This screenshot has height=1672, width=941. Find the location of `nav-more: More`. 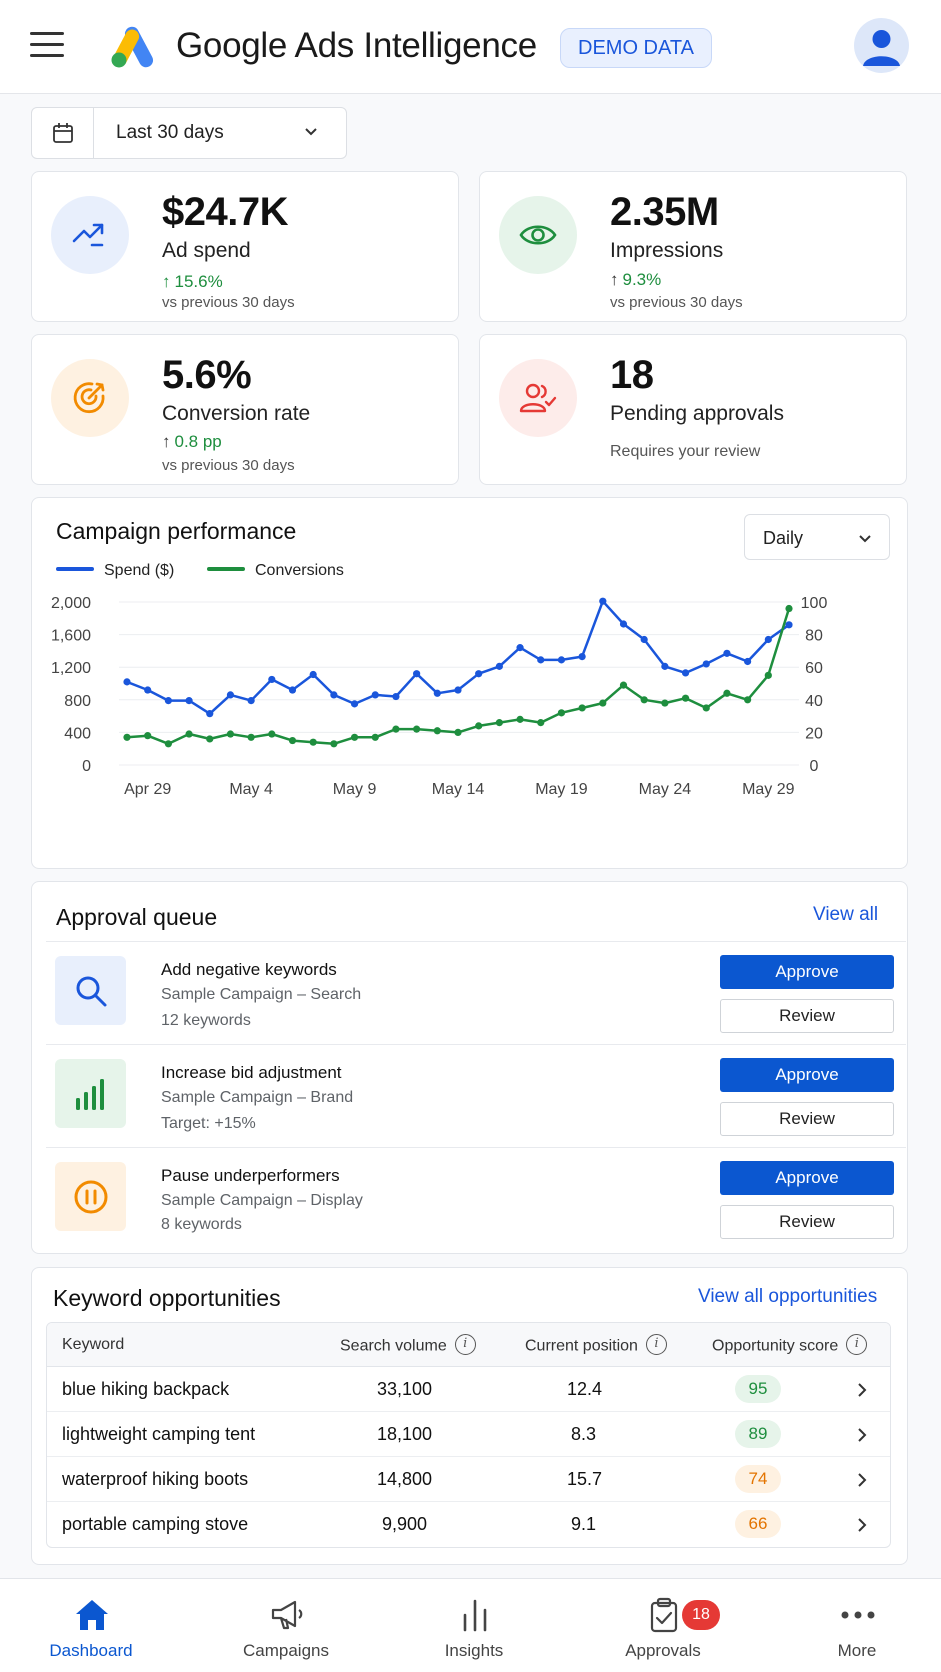

nav-more: More is located at coordinates (857, 1625).